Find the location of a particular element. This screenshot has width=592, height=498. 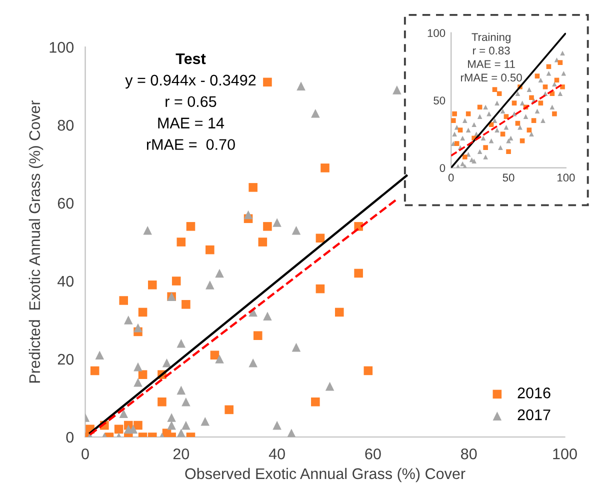

x-tick-label: 50 is located at coordinates (508, 178).